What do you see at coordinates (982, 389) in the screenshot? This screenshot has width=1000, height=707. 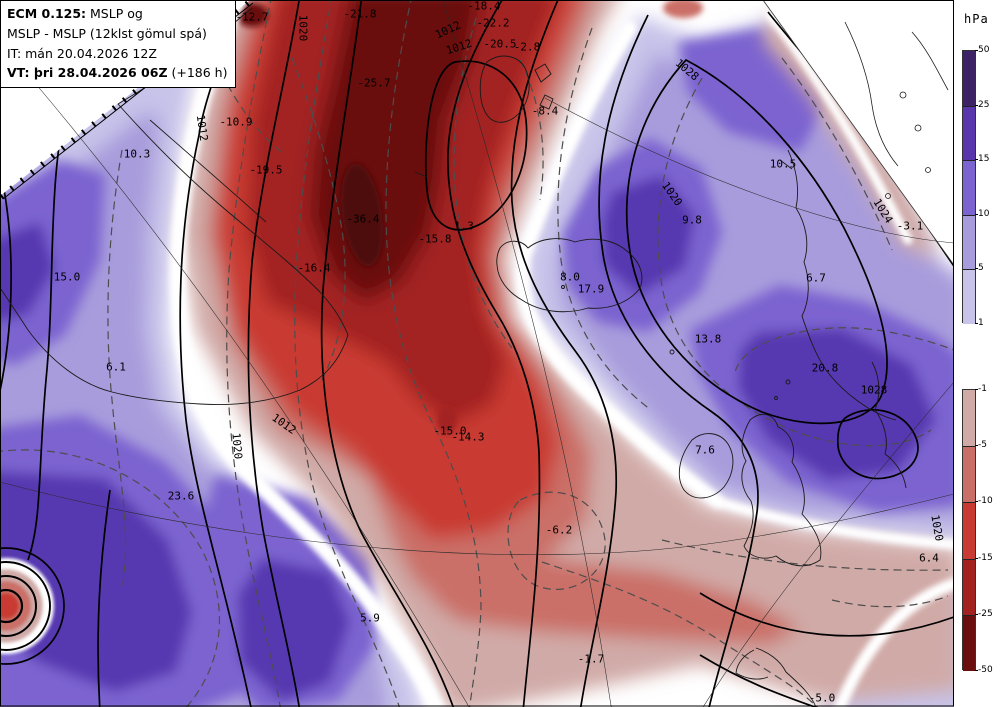 I see `colorbar-tick-label: -1` at bounding box center [982, 389].